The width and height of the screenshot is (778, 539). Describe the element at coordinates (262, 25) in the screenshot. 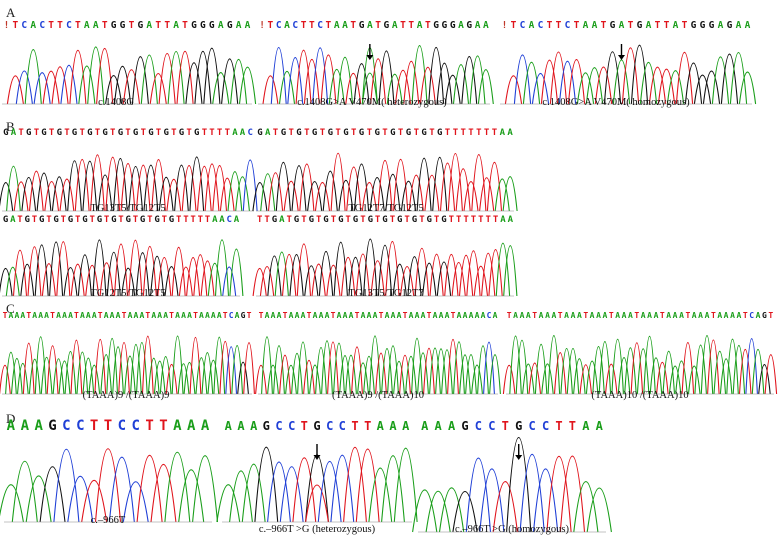

I see `base-letter: !` at that location.